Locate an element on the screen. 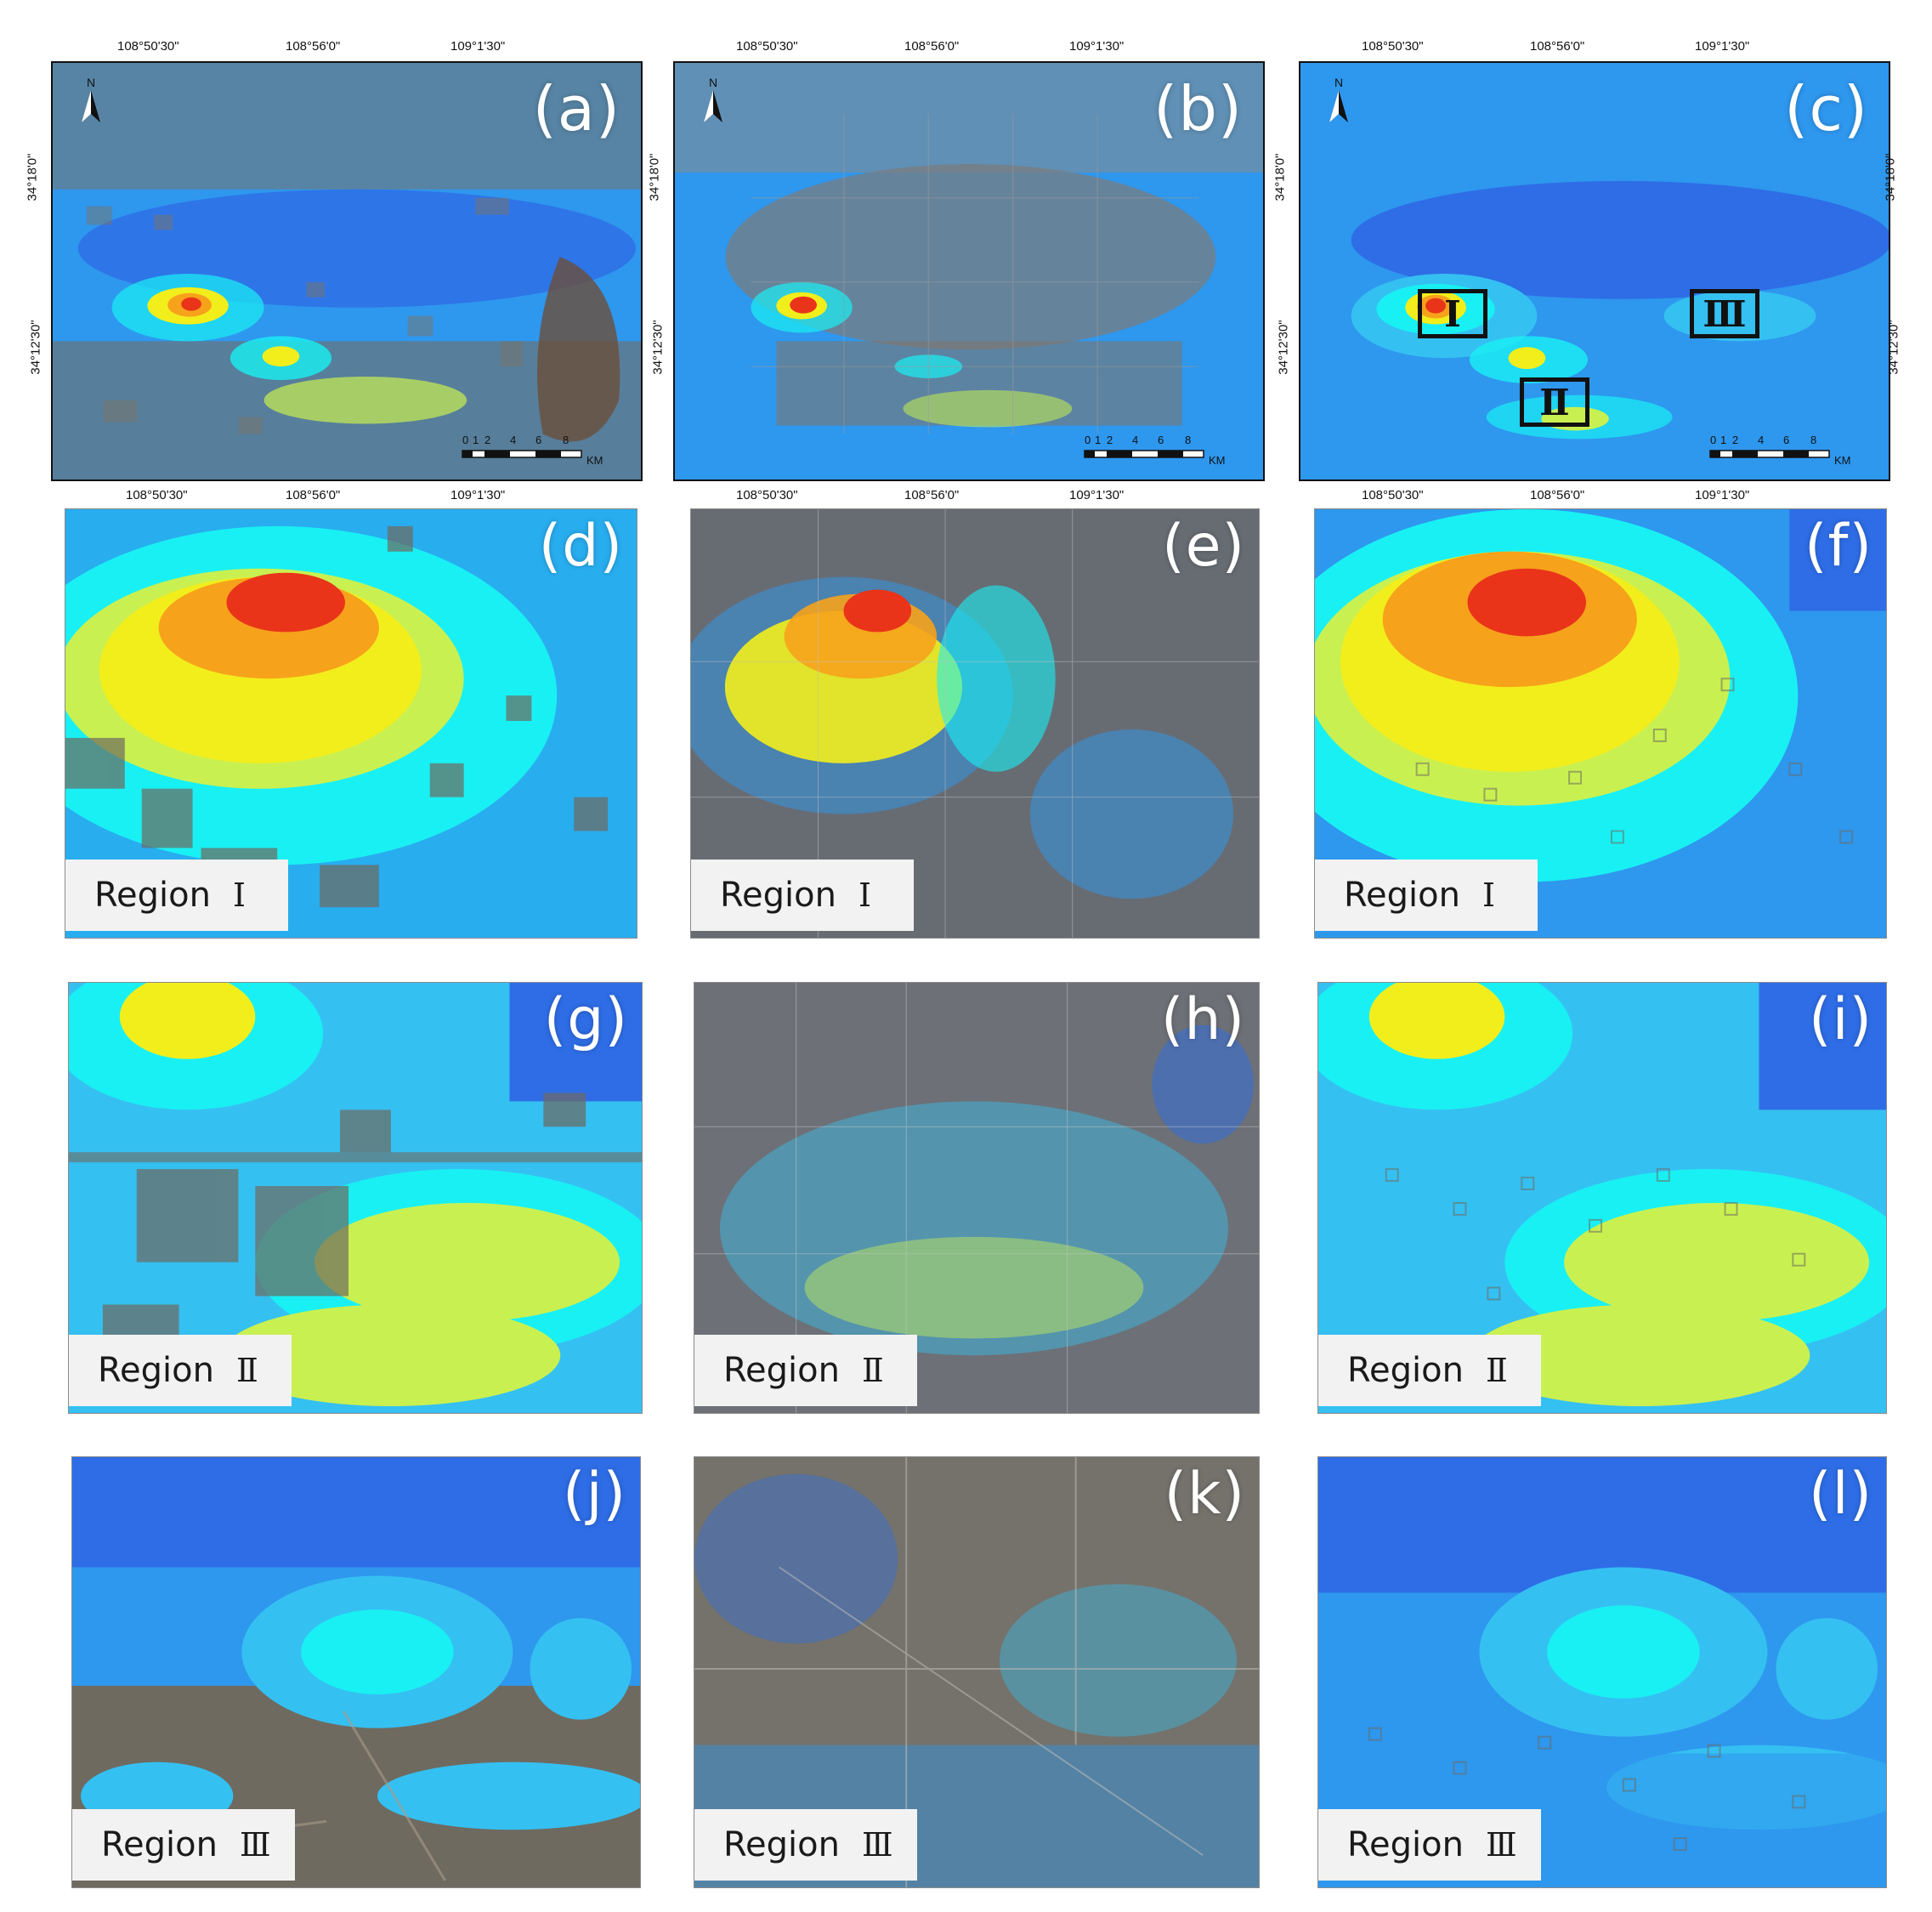  inset-label-k: (k) is located at coordinates (1204, 1494).